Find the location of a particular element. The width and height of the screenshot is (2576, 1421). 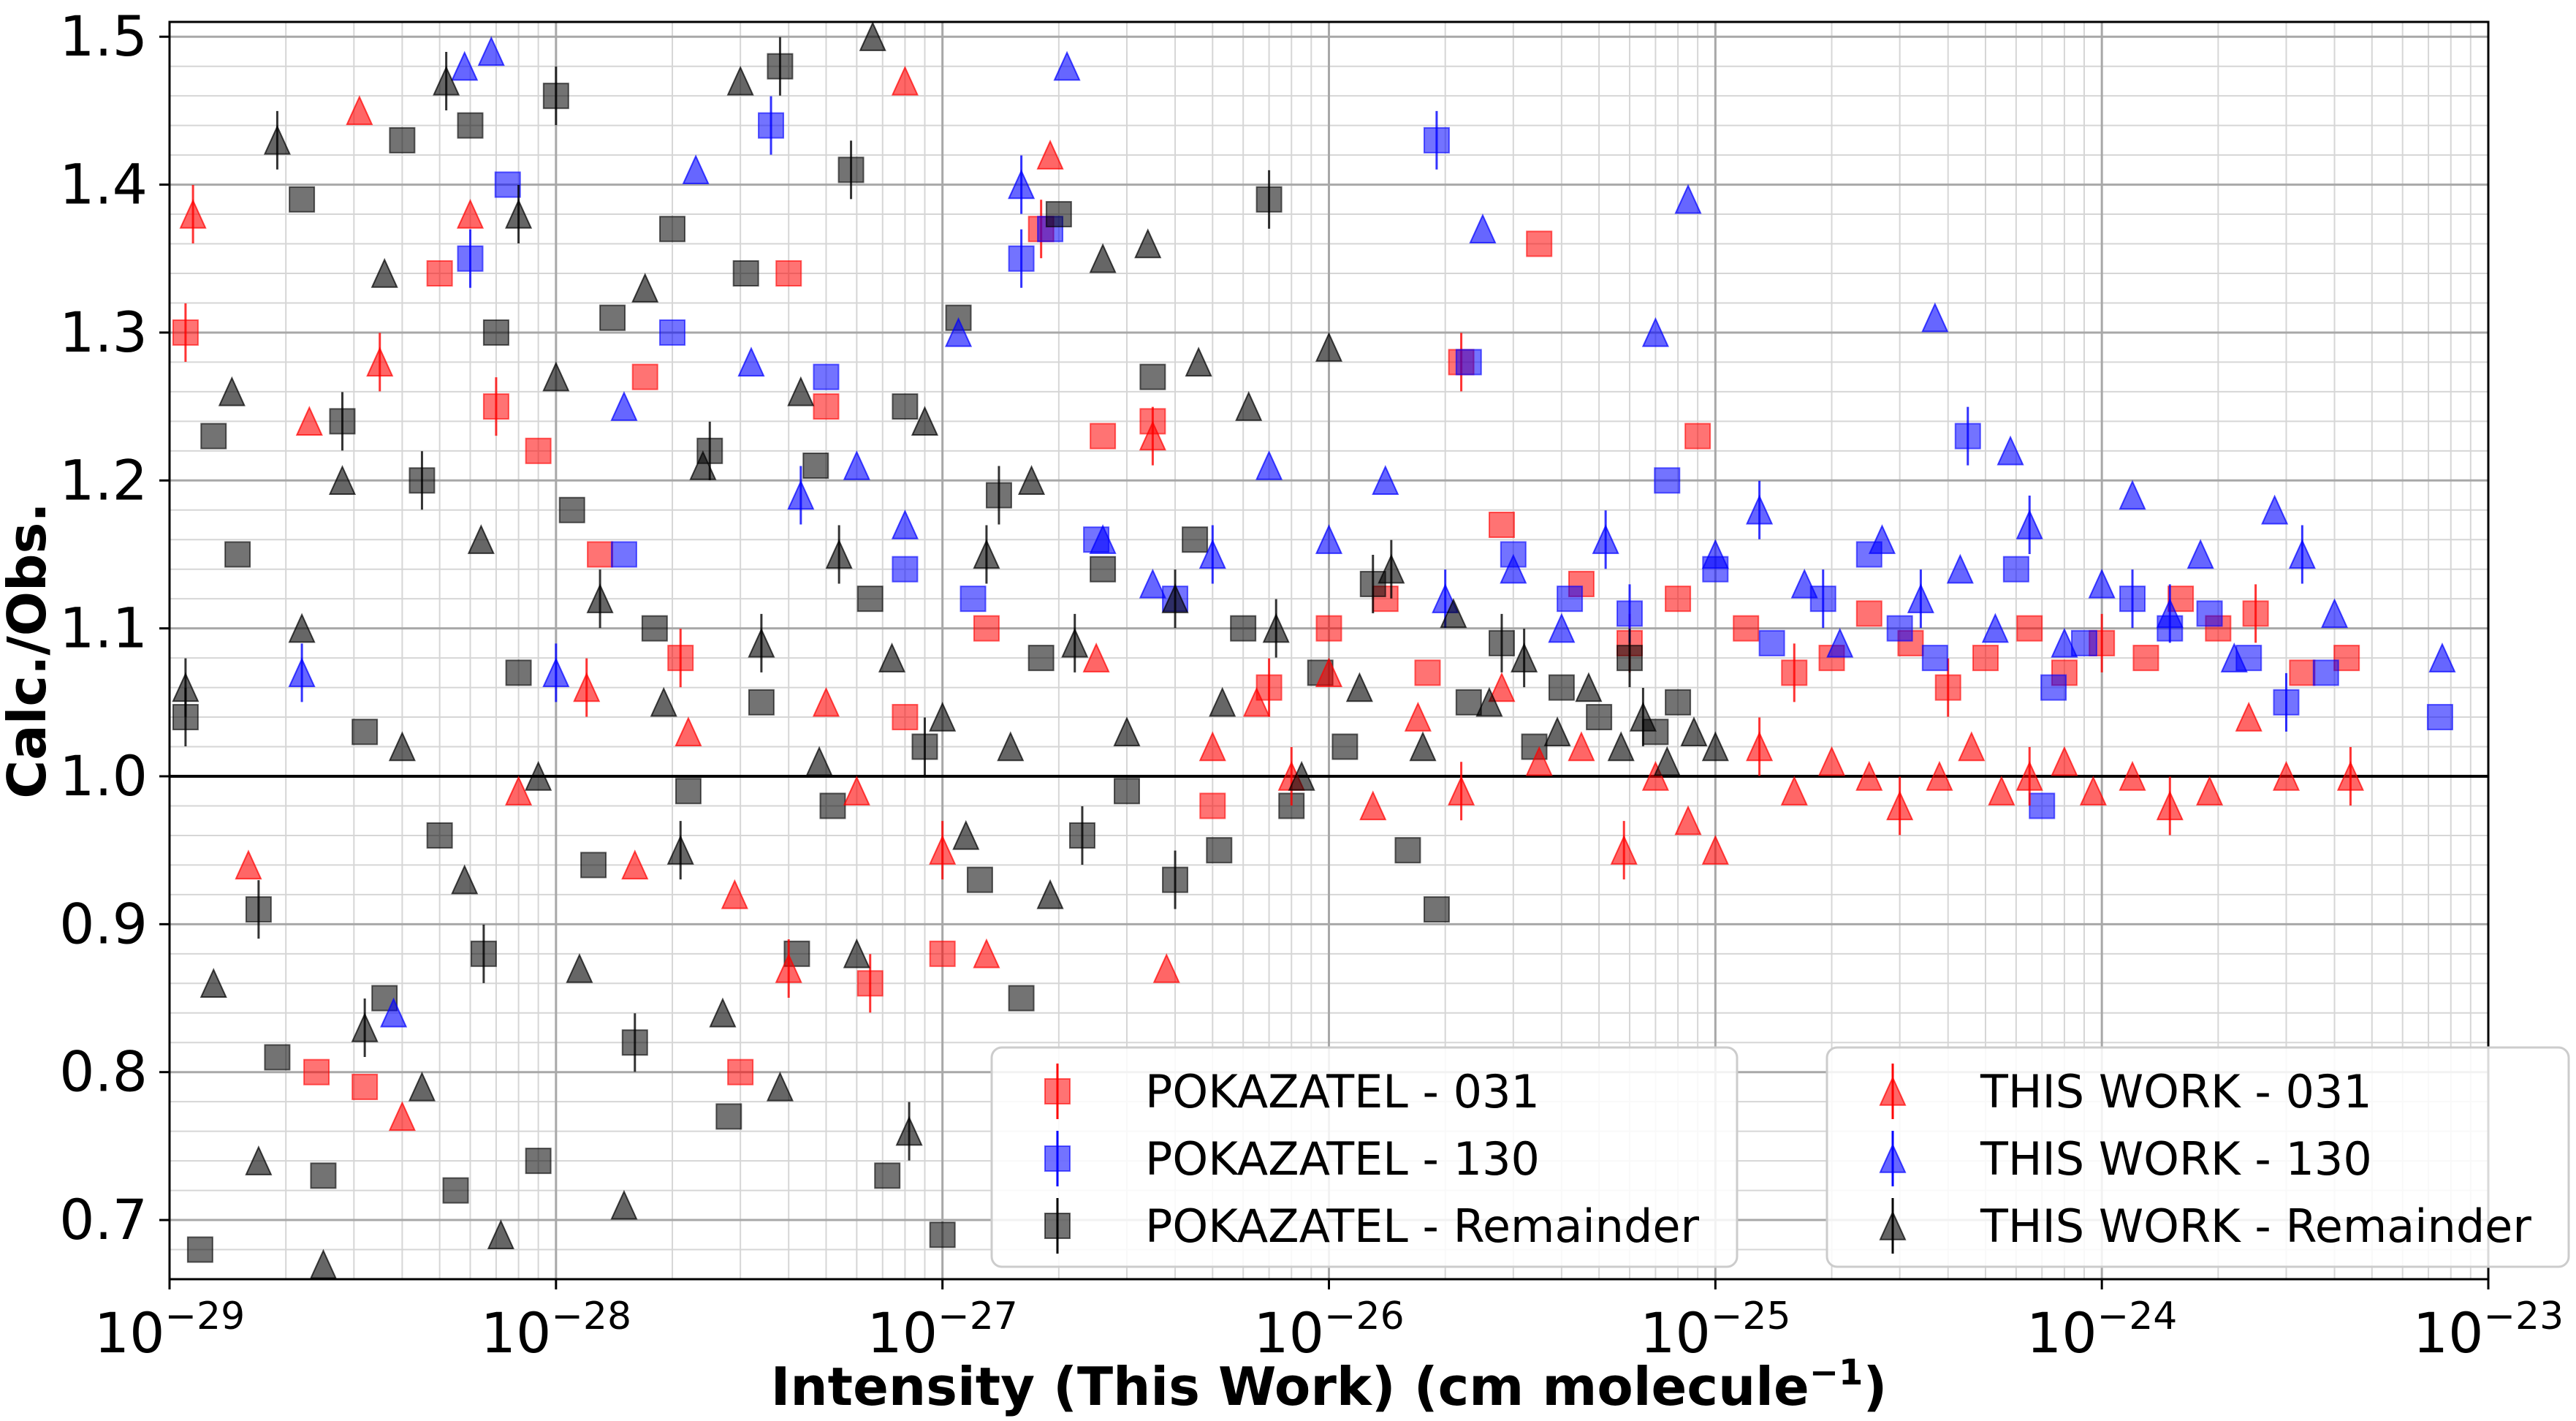

x-tick-label: 10−24 is located at coordinates (2101, 1330).